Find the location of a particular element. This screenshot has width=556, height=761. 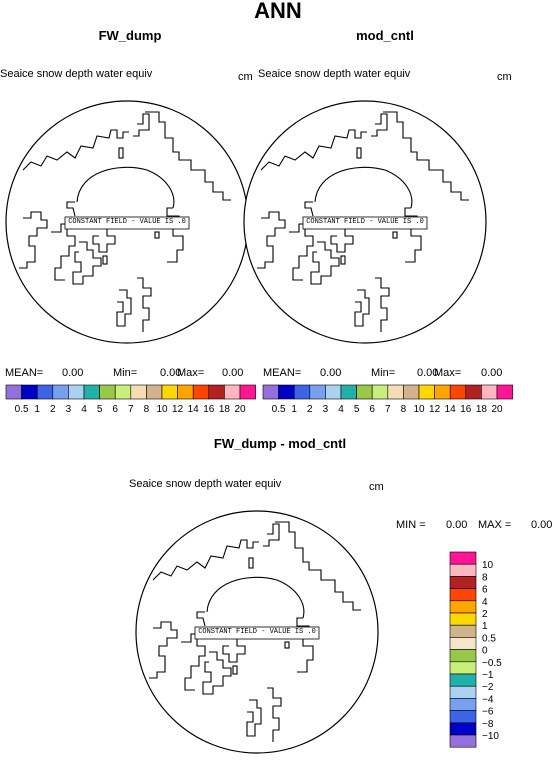

colorbar-mod-cntl-tick-label: 4 is located at coordinates (341, 409).